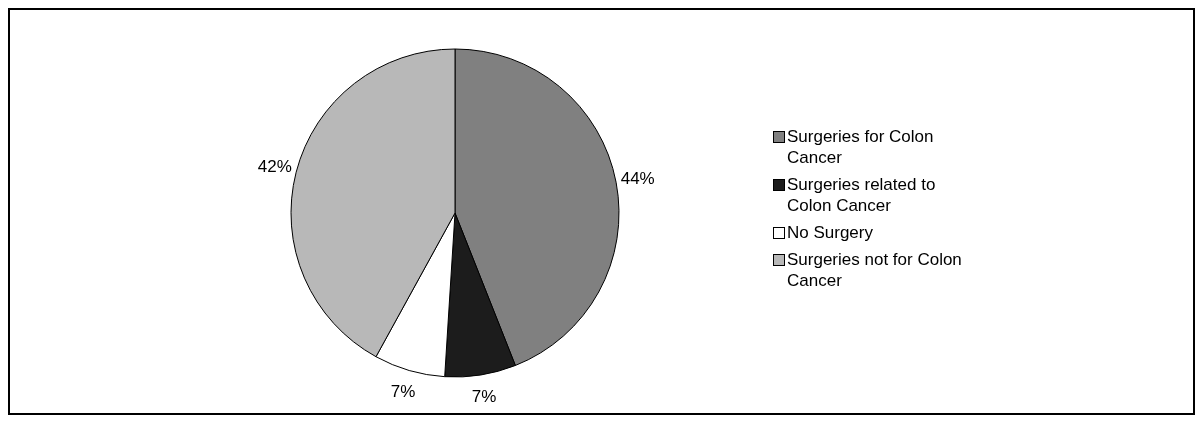  What do you see at coordinates (875, 270) in the screenshot?
I see `legend-label: Surgeries not for Colon Cancer` at bounding box center [875, 270].